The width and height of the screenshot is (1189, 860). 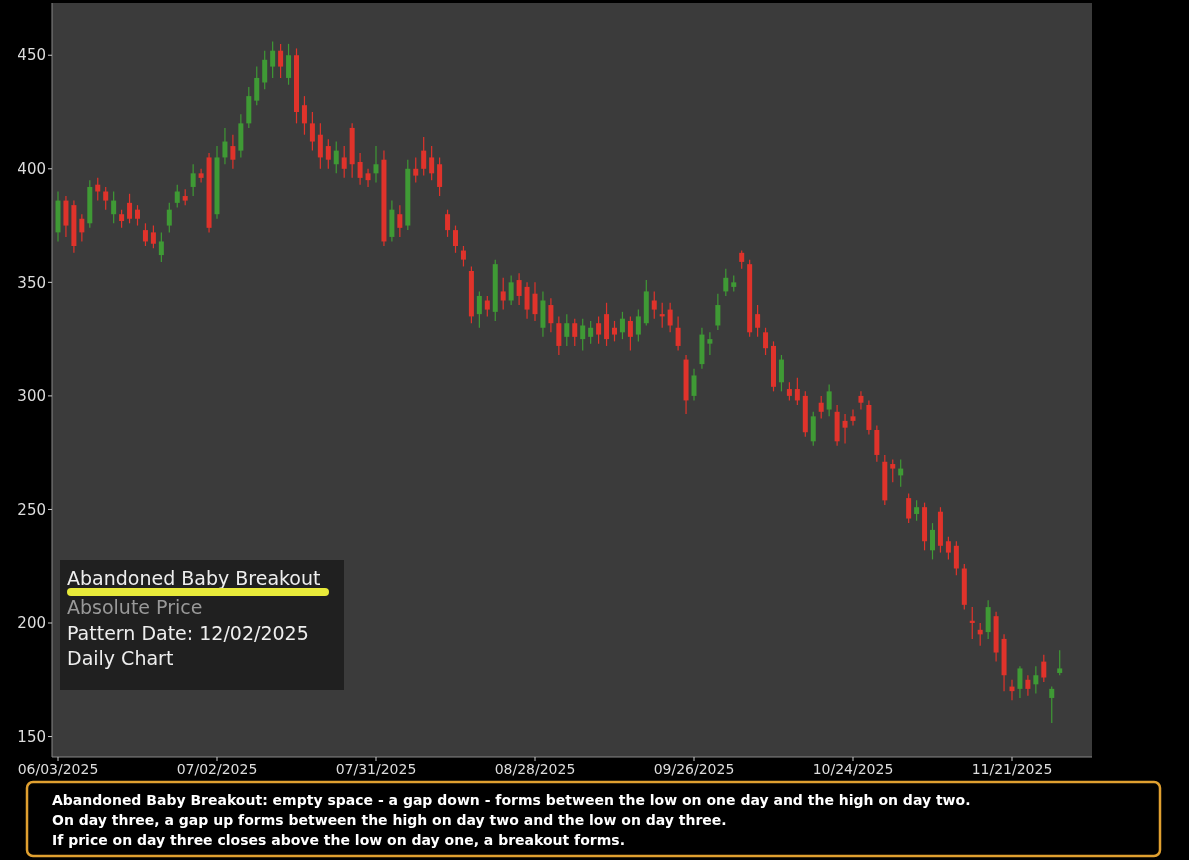 I want to click on x-tick-label: 07/02/2025, so click(x=217, y=769).